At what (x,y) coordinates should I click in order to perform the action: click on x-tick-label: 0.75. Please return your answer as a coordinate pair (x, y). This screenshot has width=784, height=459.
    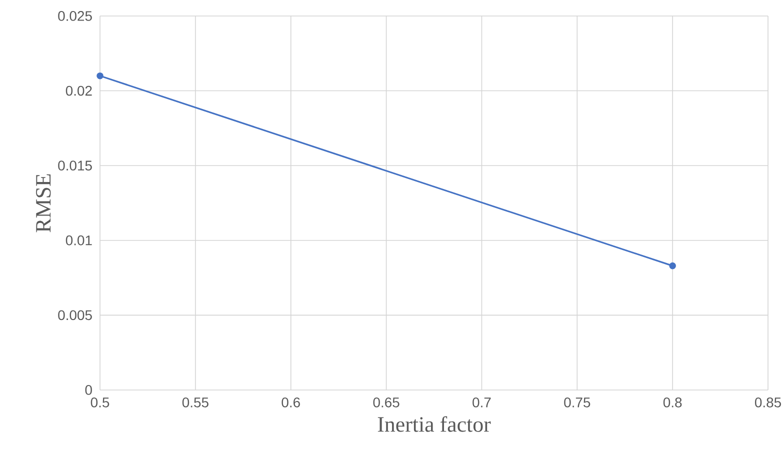
    Looking at the image, I should click on (577, 402).